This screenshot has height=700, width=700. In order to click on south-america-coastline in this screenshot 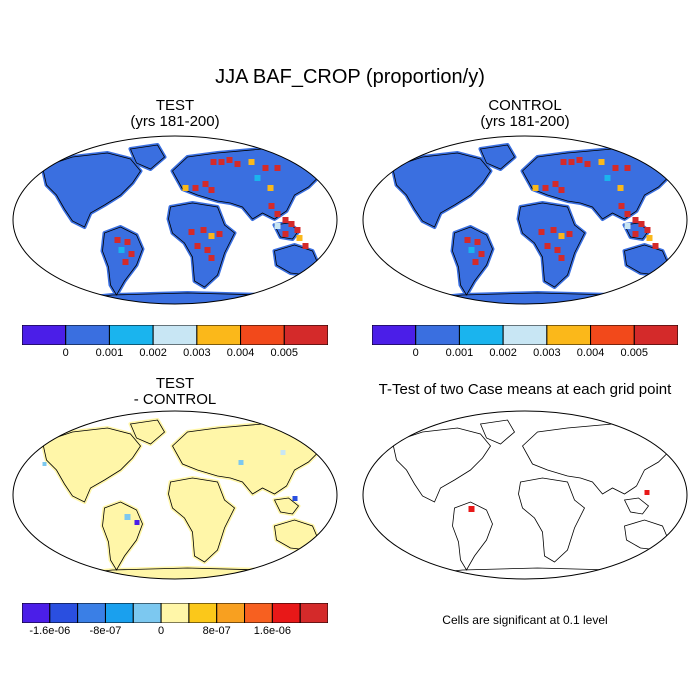, I will do `click(472, 261)`.